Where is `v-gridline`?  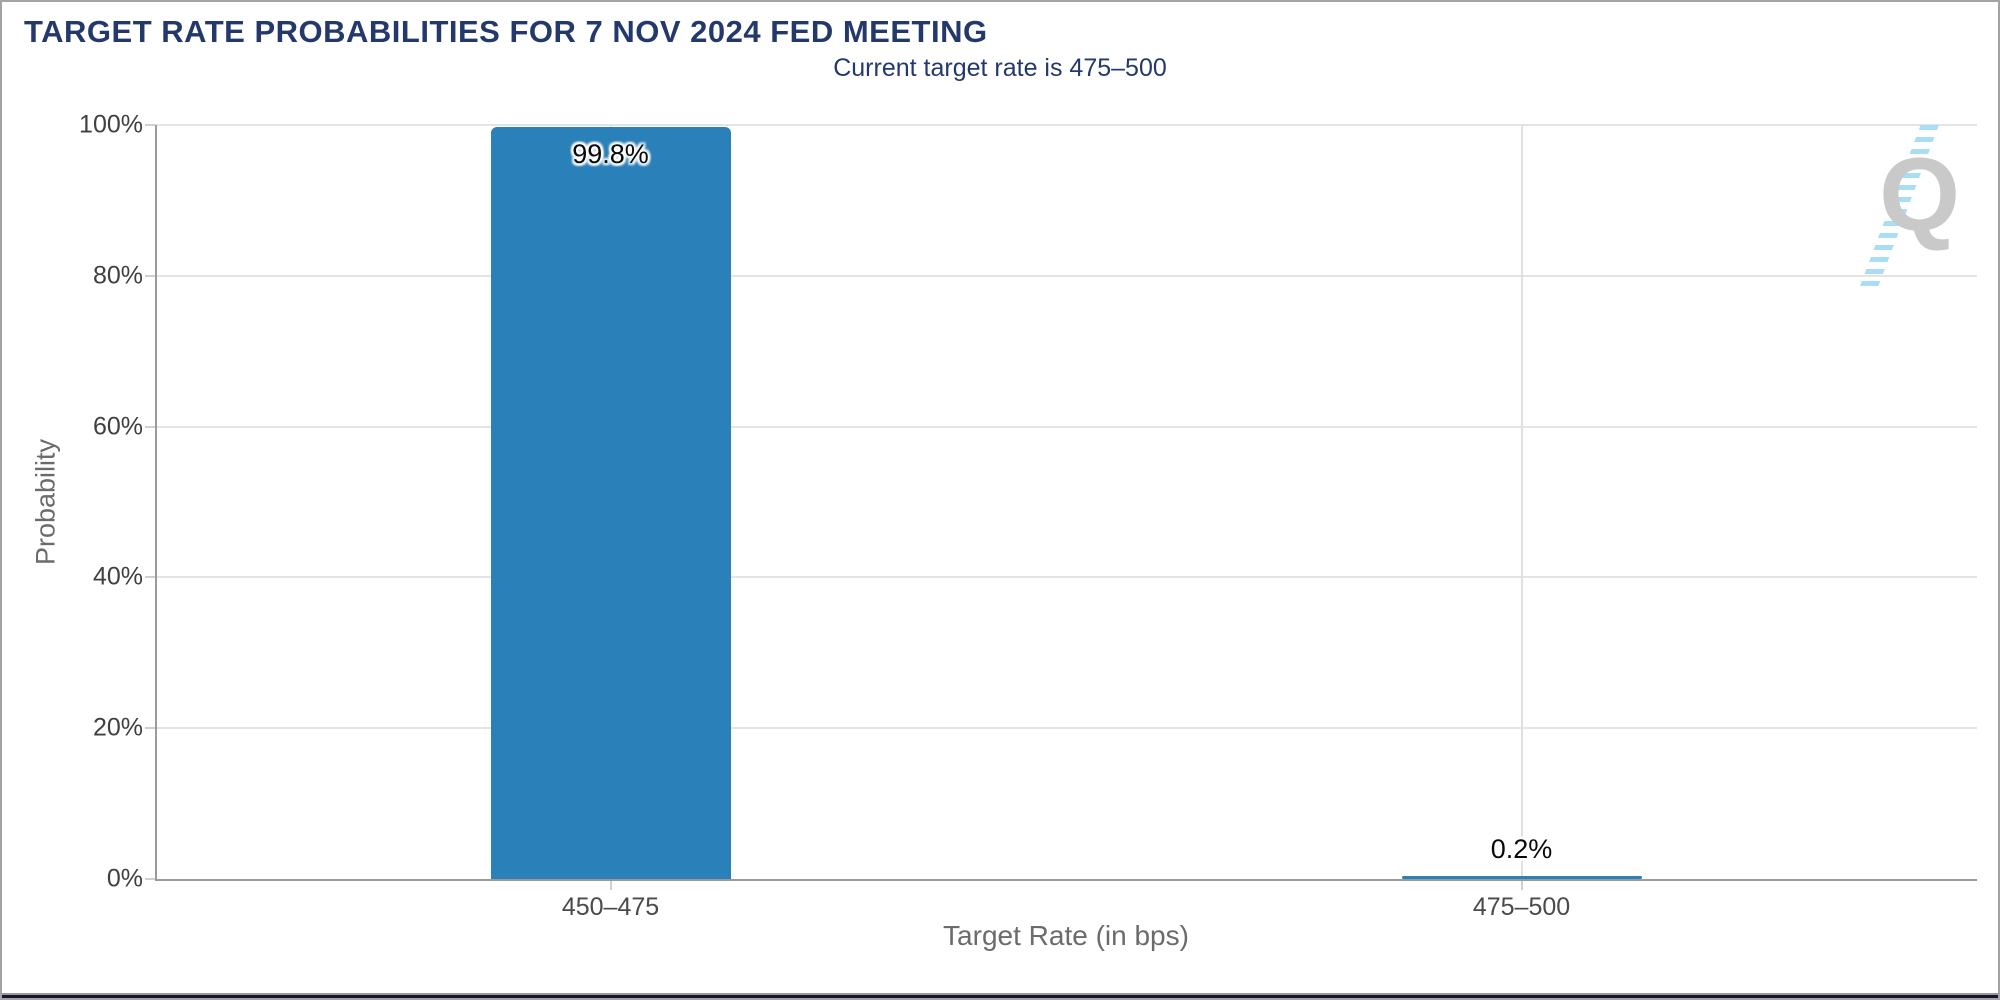 v-gridline is located at coordinates (1521, 502).